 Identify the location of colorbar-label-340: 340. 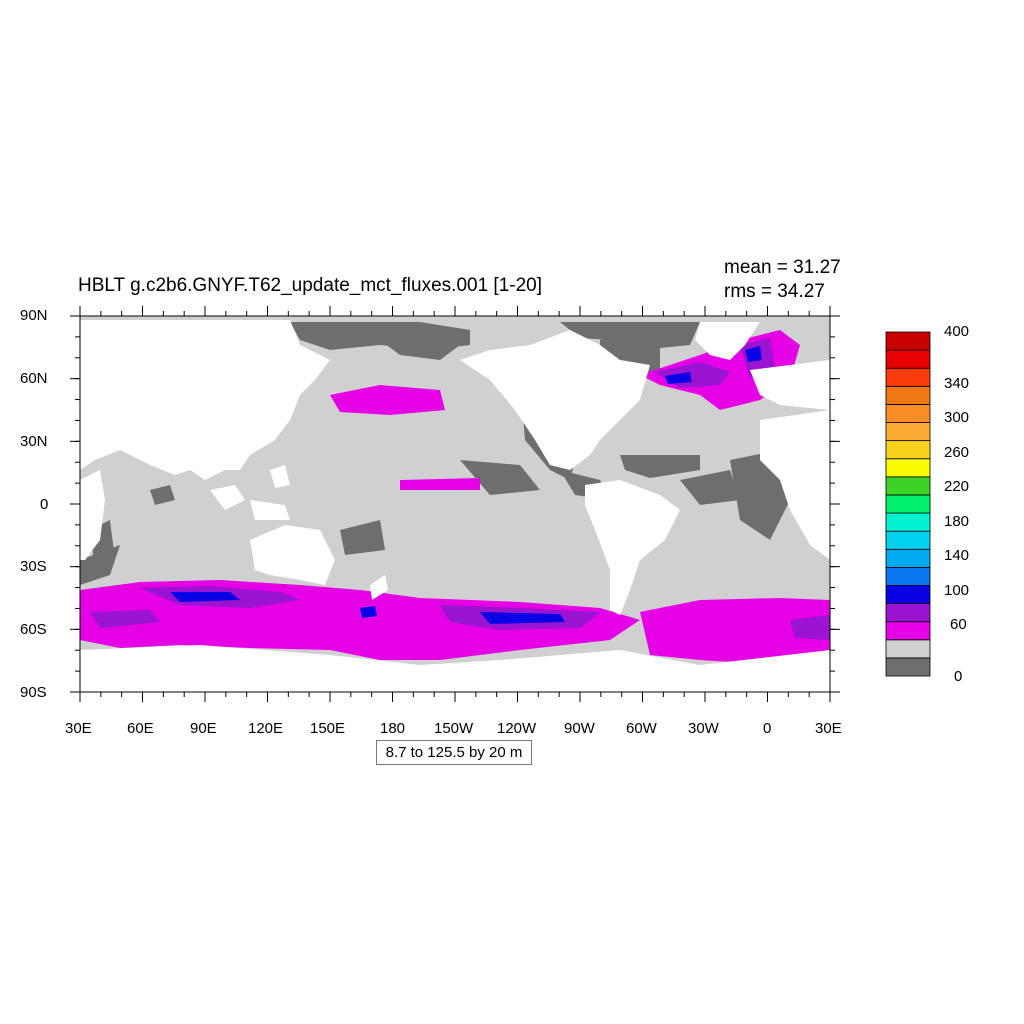
(957, 383).